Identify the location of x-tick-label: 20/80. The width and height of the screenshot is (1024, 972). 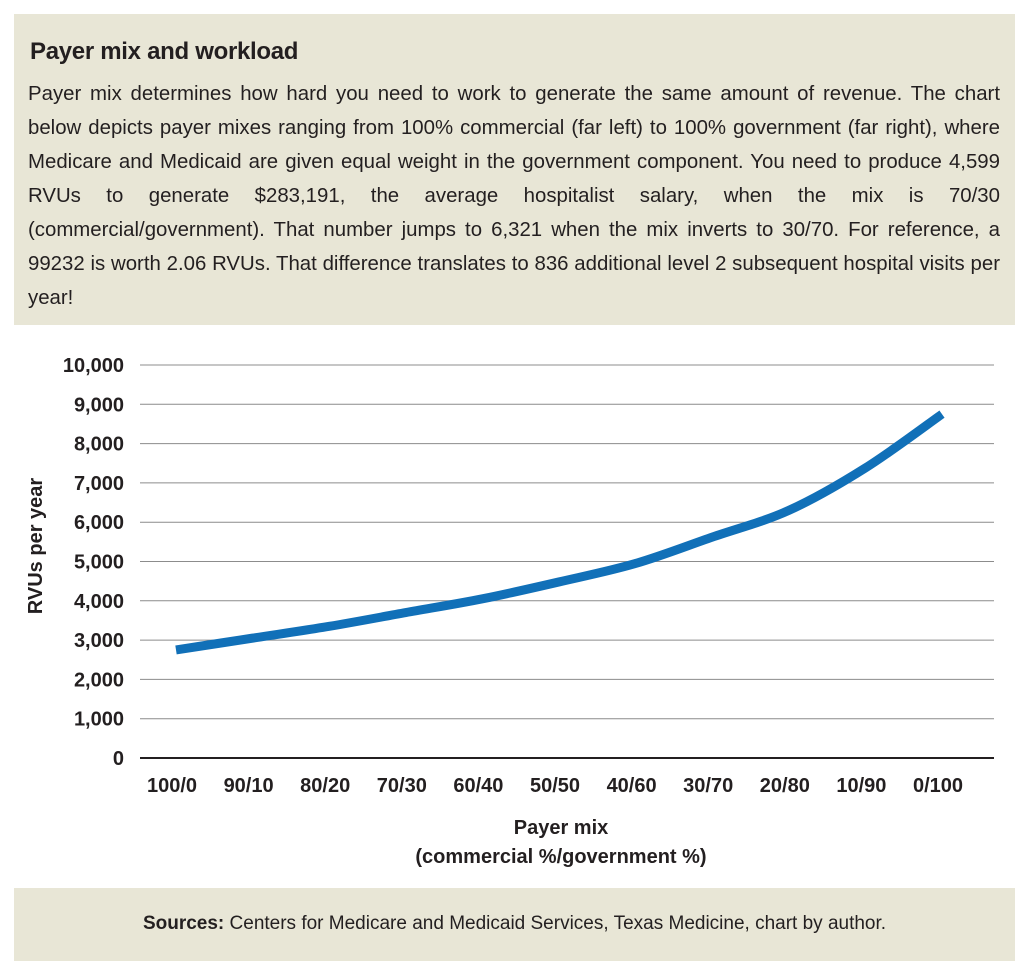
(785, 786).